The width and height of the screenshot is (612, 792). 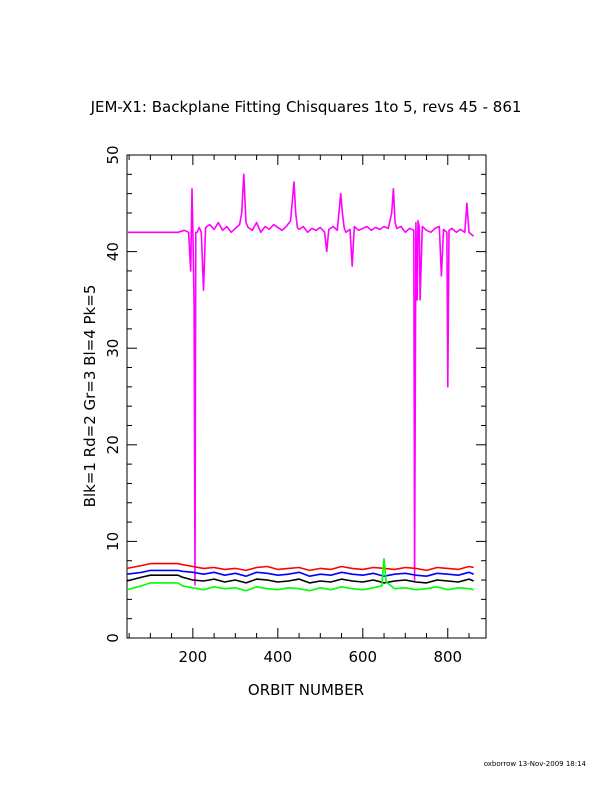 I want to click on x-tick-label: 600, so click(x=362, y=657).